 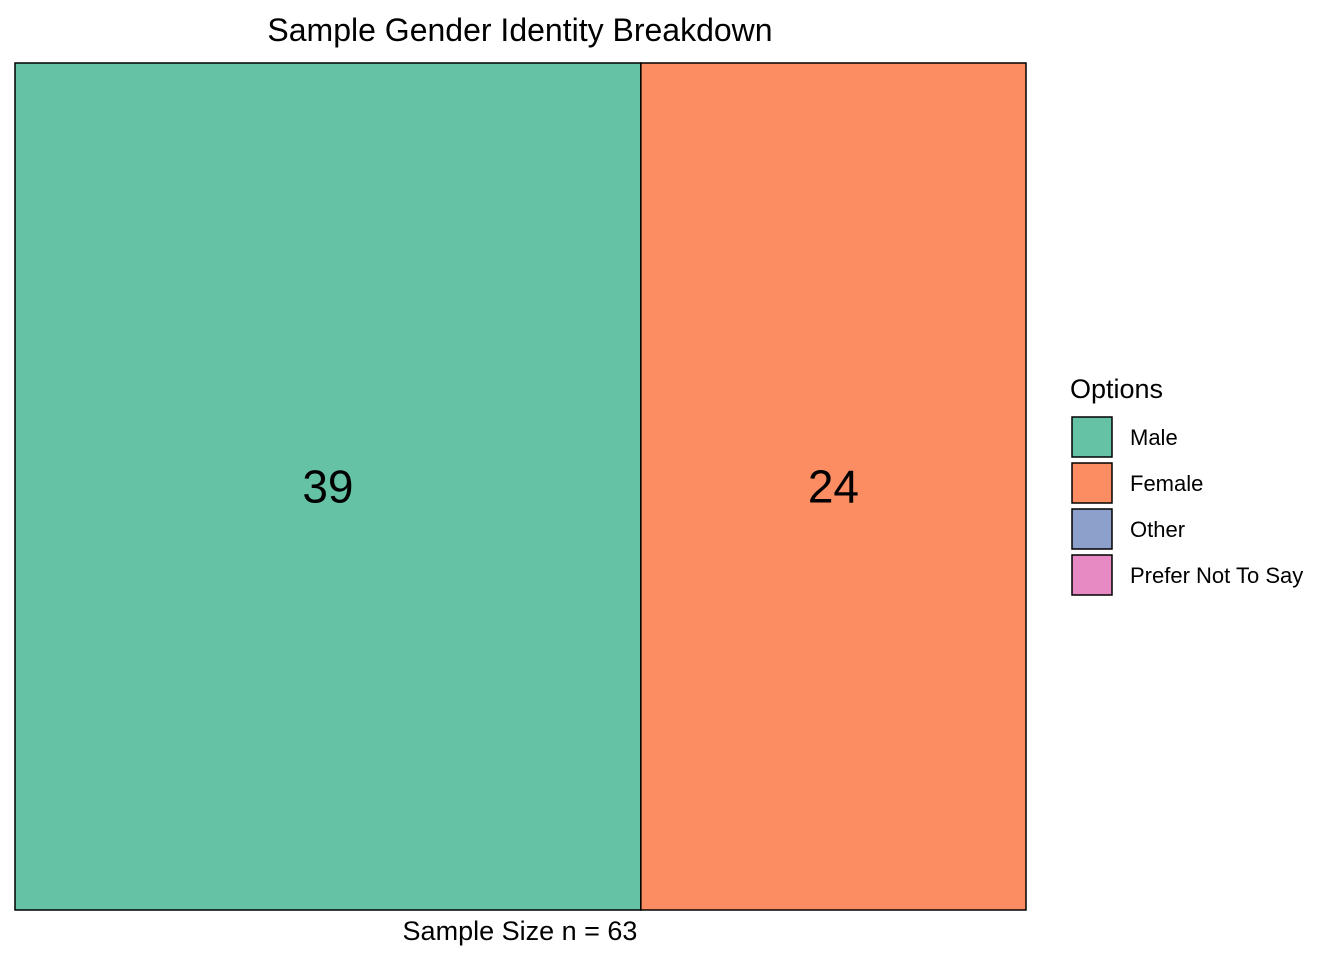 I want to click on legend-label-female: Female, so click(x=1166, y=483).